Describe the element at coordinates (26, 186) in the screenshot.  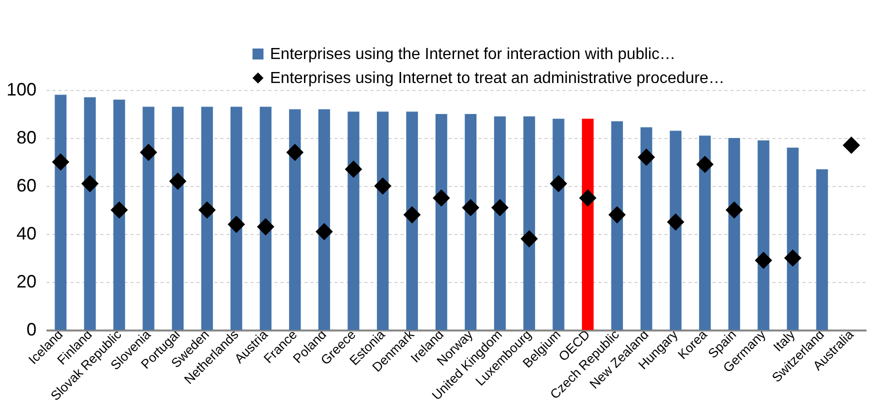
I see `y-tick-label: 60` at that location.